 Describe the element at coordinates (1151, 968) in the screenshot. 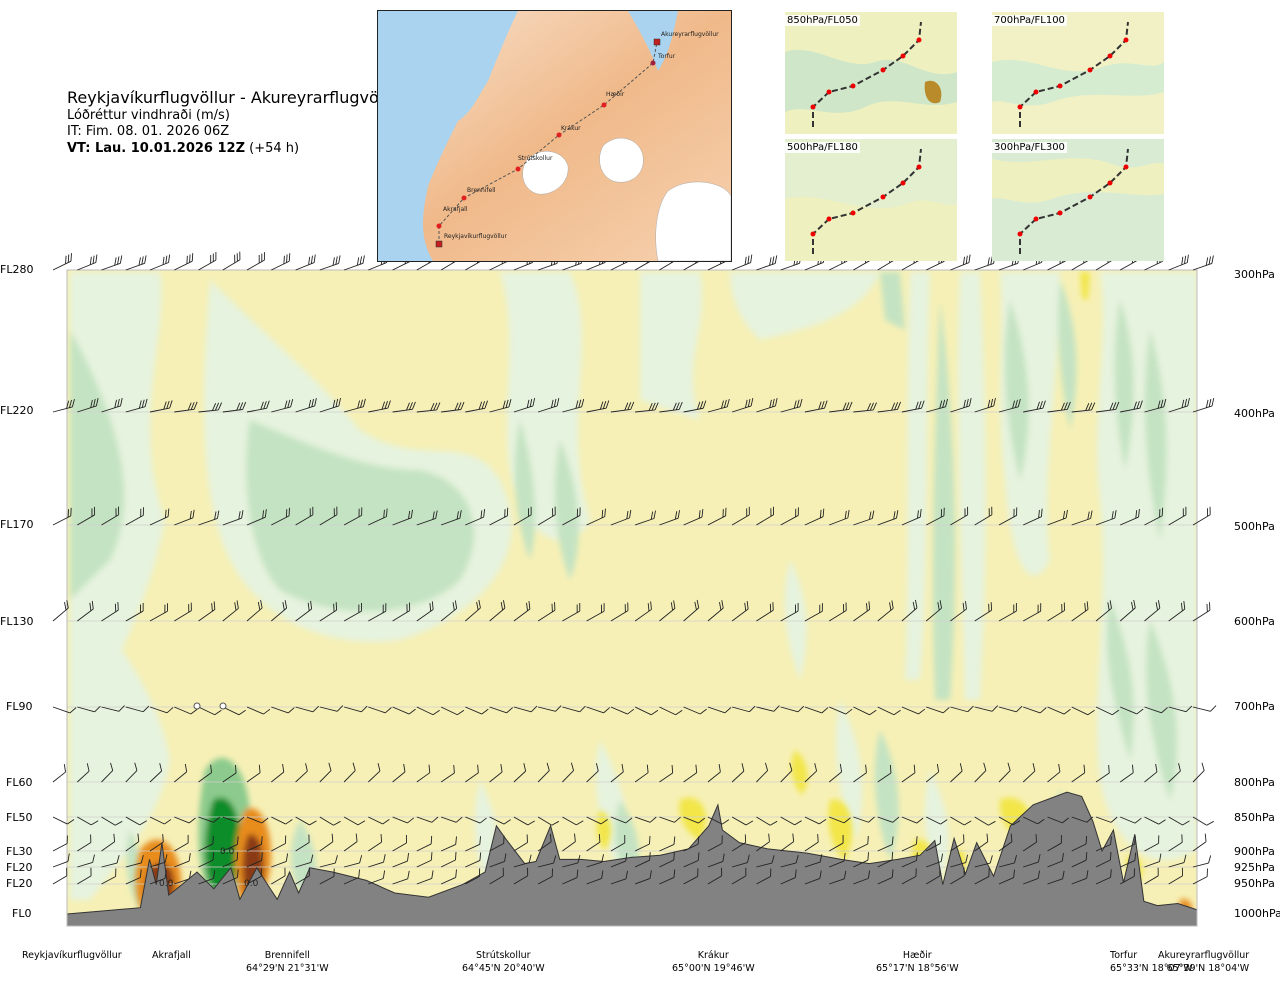

I see `station-coord: 65°33'N 18°07'W` at that location.